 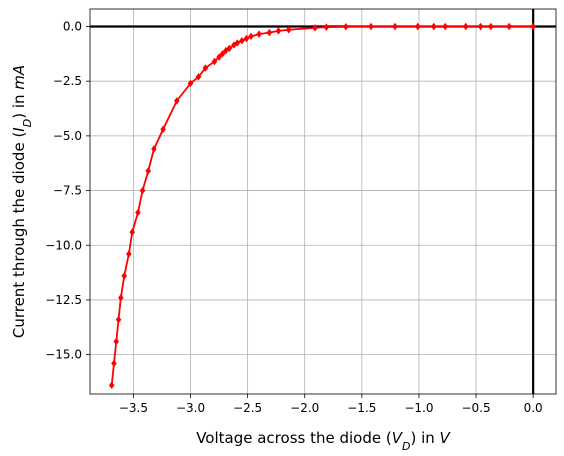 I want to click on x-tick-label: 0.0, so click(x=533, y=408).